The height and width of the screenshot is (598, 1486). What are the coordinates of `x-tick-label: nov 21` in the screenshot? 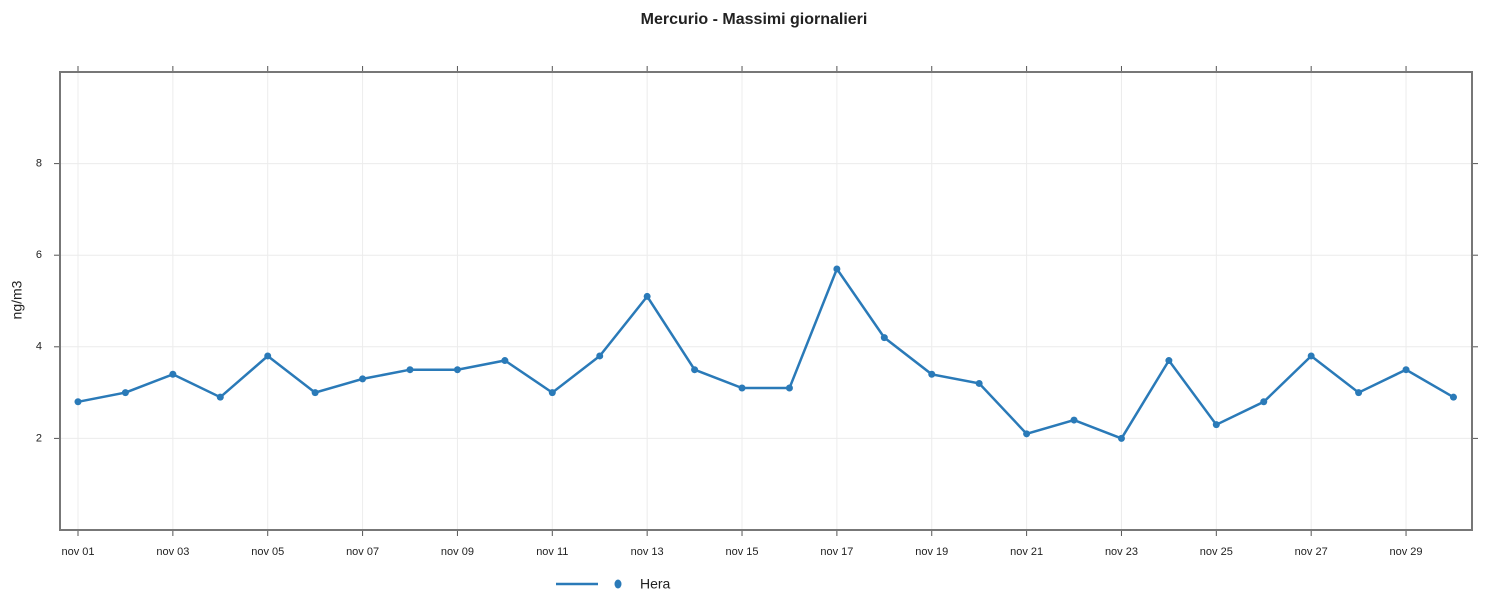 It's located at (1026, 552).